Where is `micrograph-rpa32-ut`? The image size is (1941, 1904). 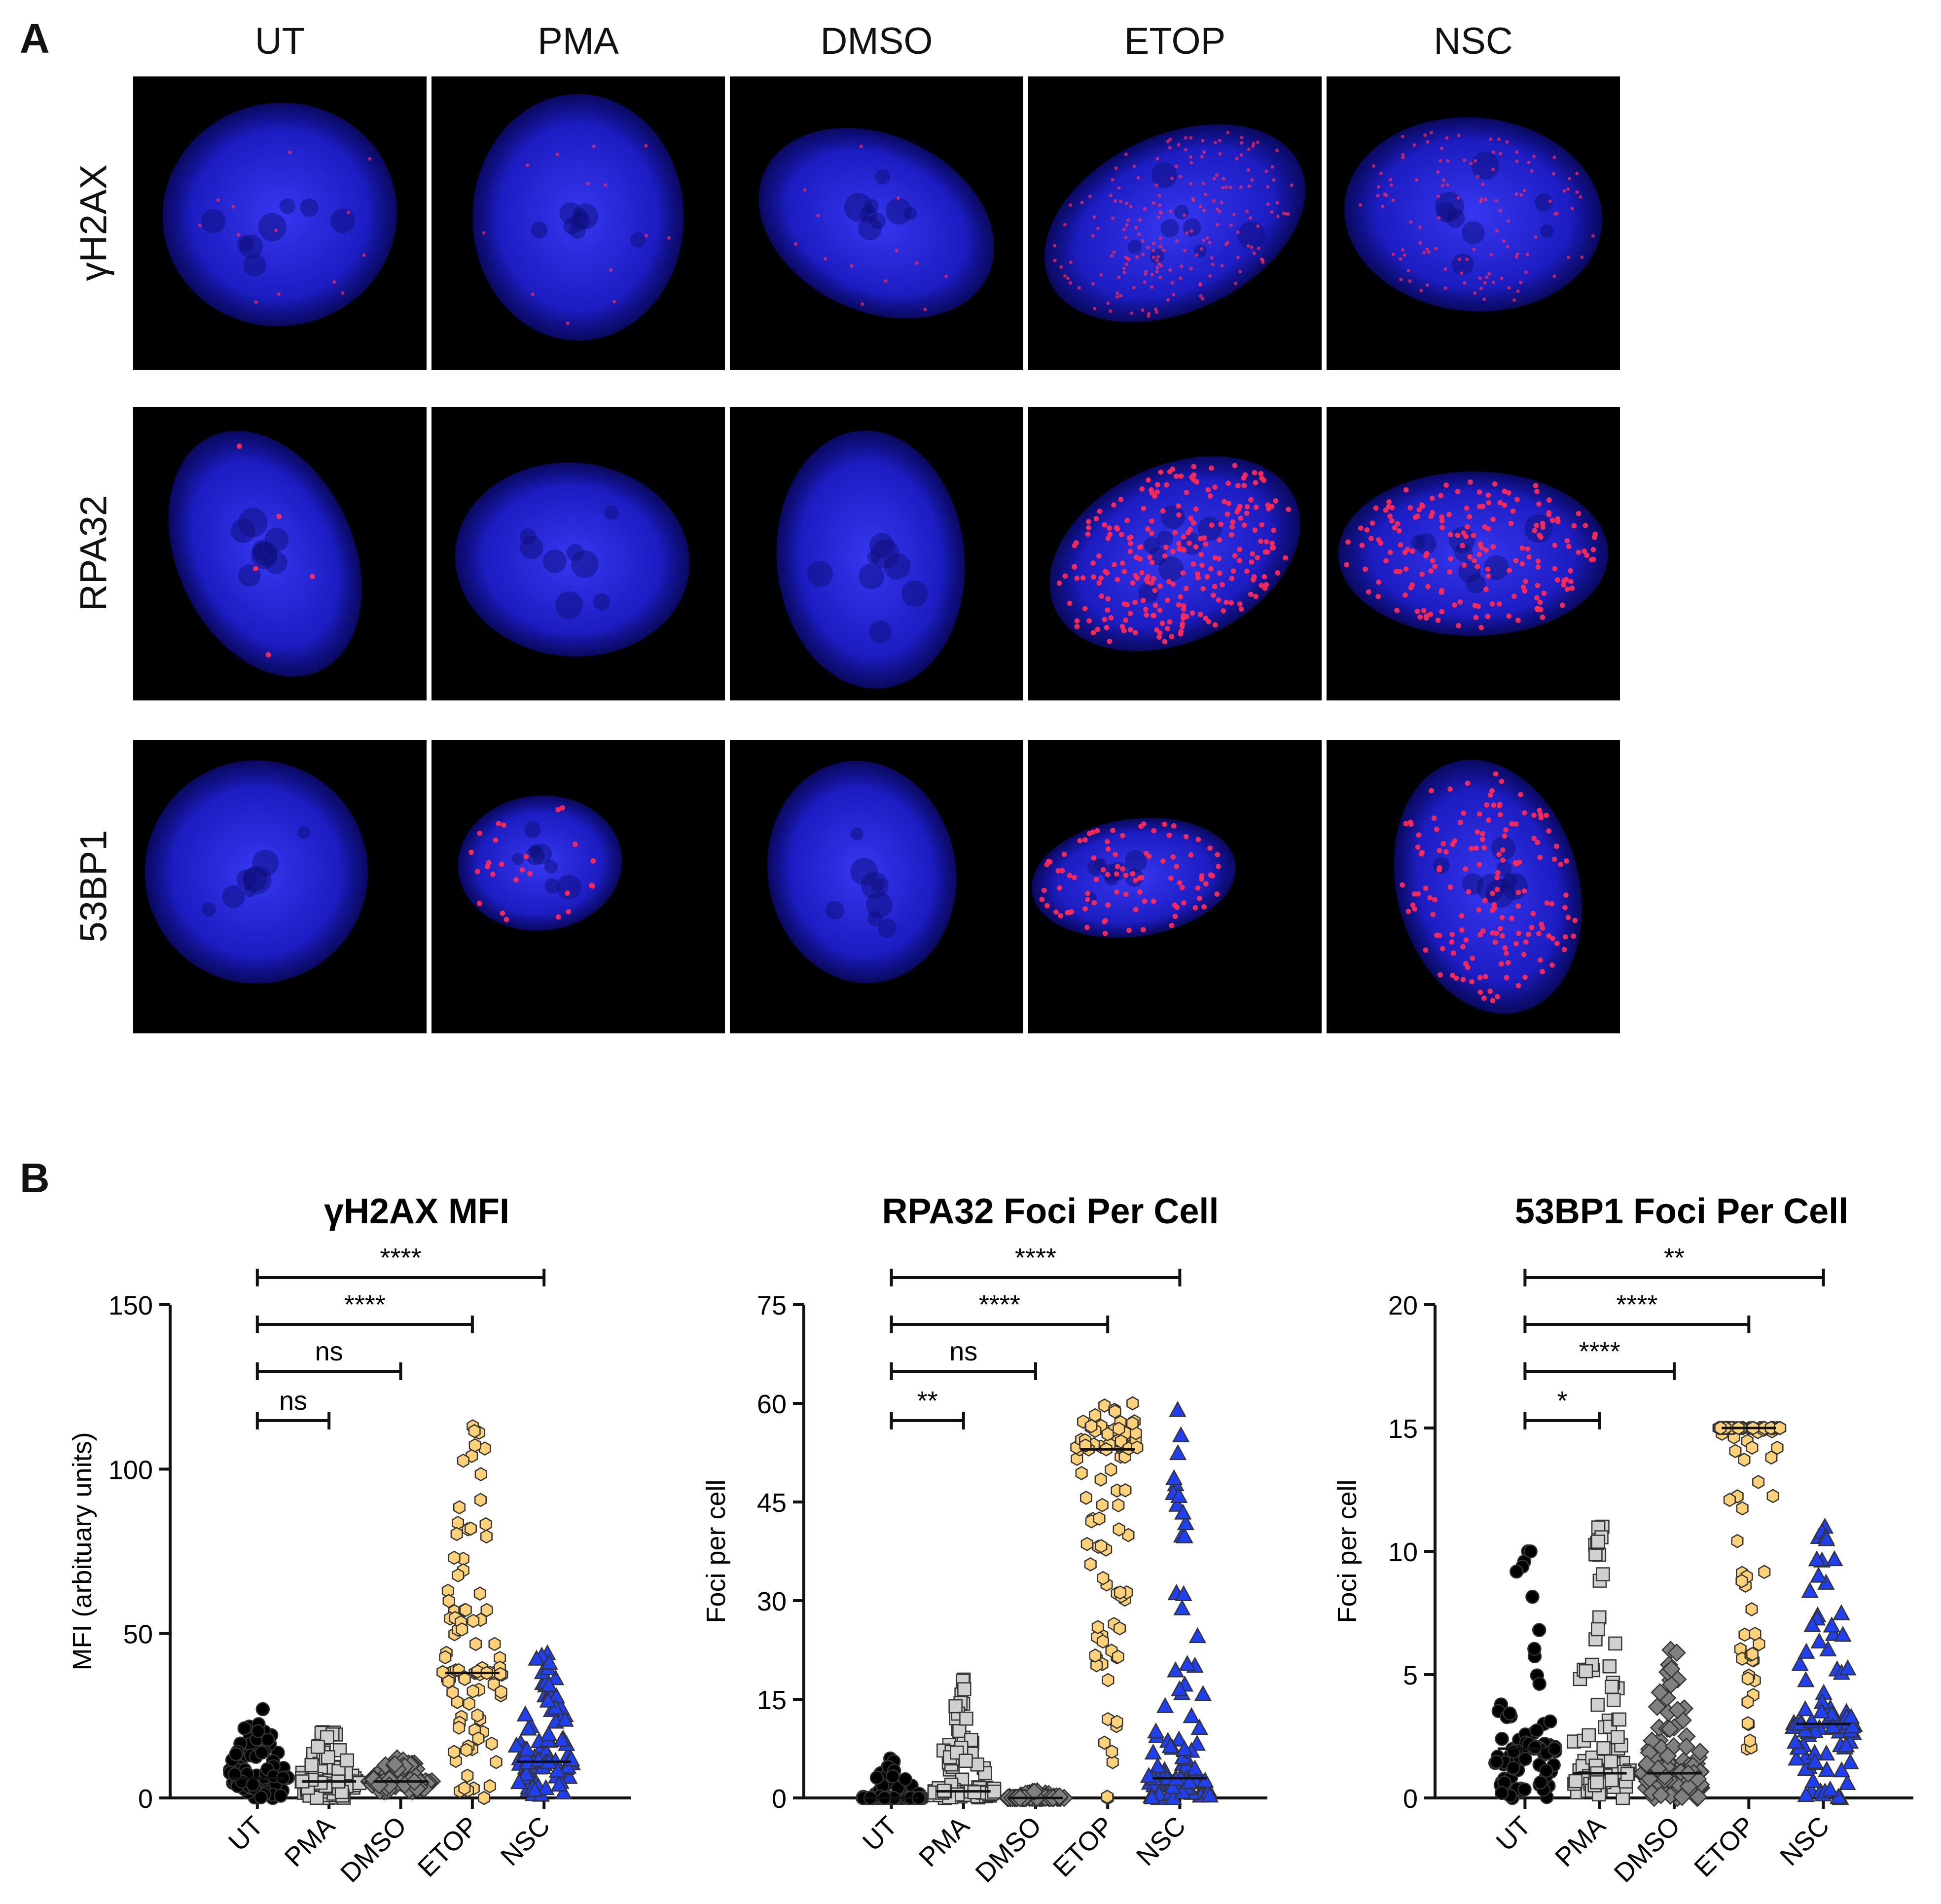 micrograph-rpa32-ut is located at coordinates (280, 553).